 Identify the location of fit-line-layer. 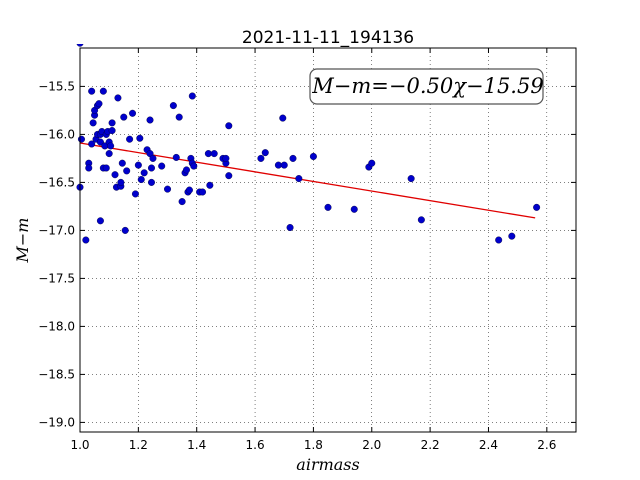
(307, 180).